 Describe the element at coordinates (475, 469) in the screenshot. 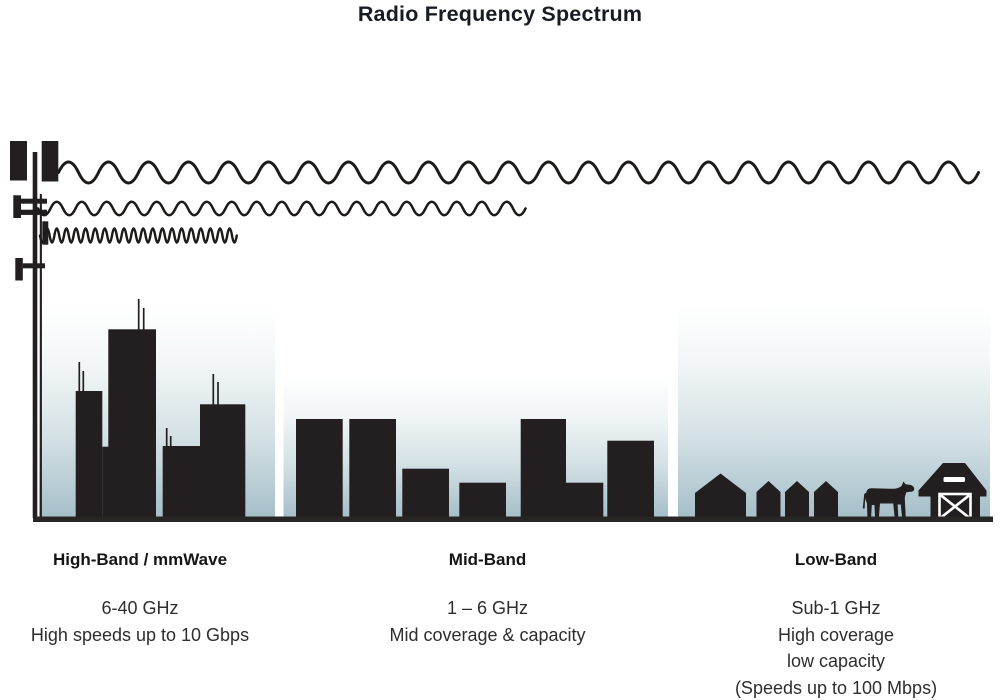

I see `mid-band-buildings` at that location.